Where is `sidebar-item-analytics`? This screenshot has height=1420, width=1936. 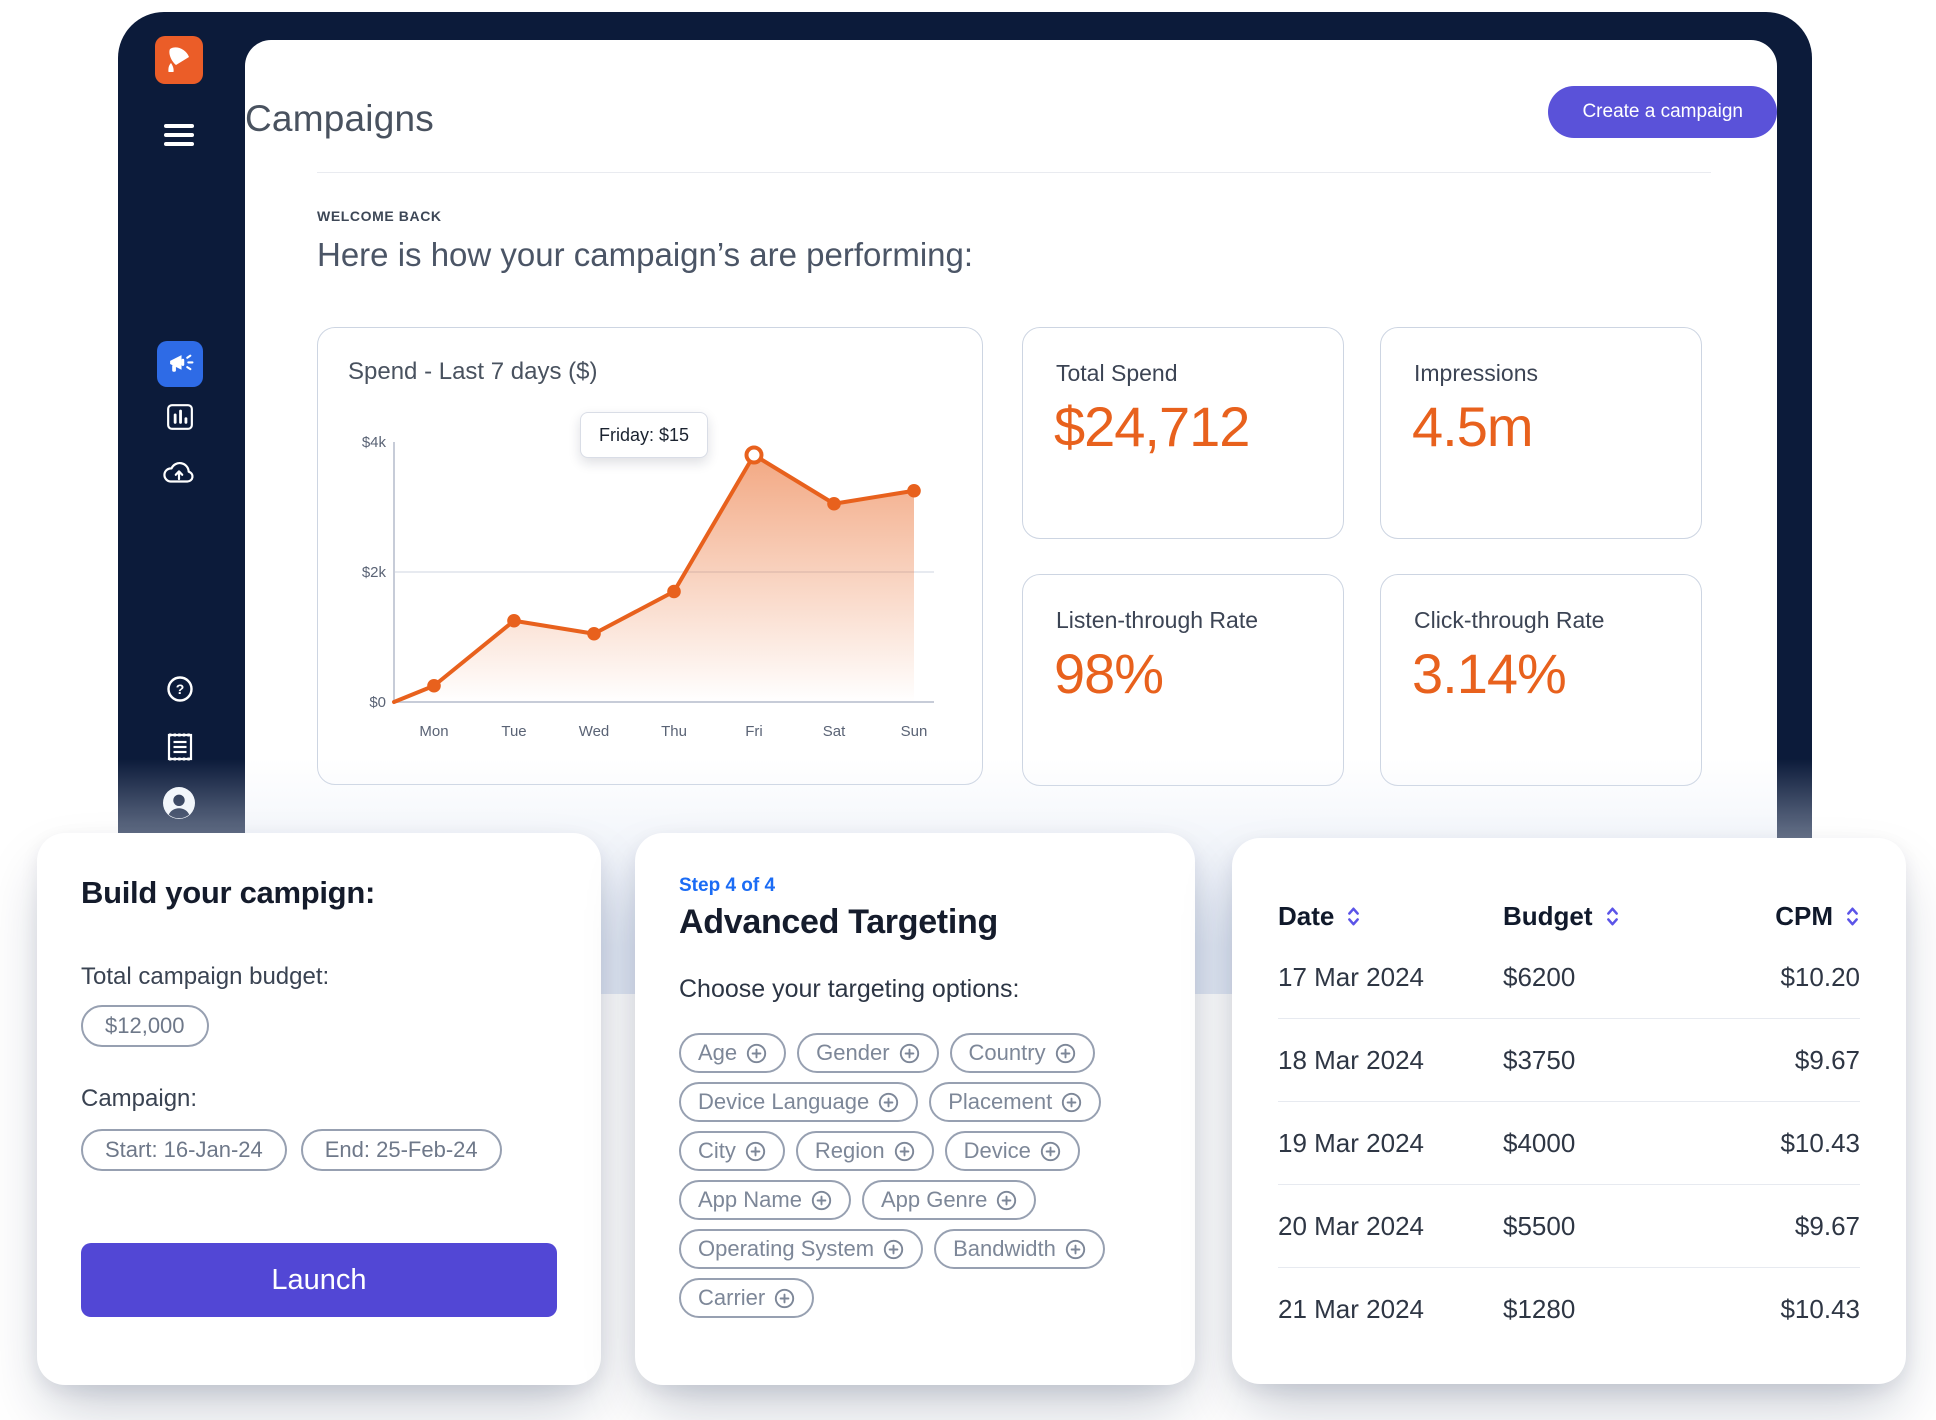 sidebar-item-analytics is located at coordinates (180, 417).